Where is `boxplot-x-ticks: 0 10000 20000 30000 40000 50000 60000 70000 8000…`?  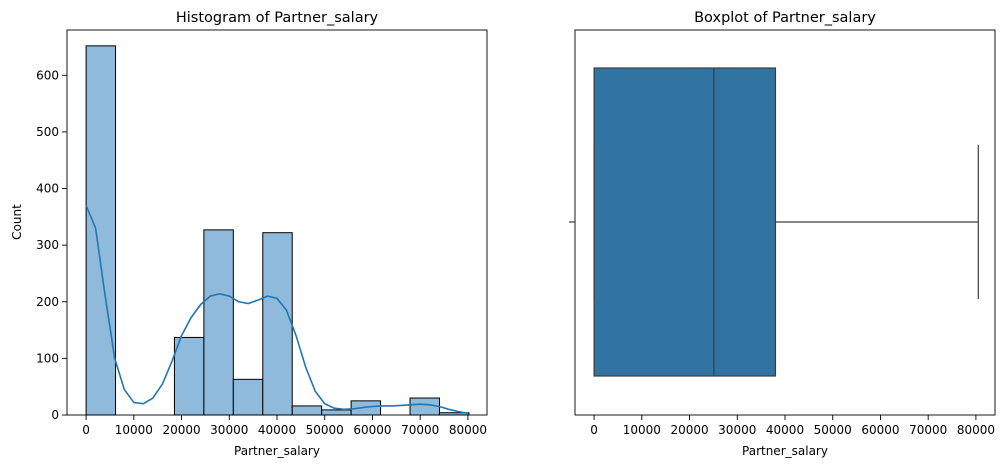 boxplot-x-ticks: 0 10000 20000 30000 40000 50000 60000 70000 8000… is located at coordinates (792, 426).